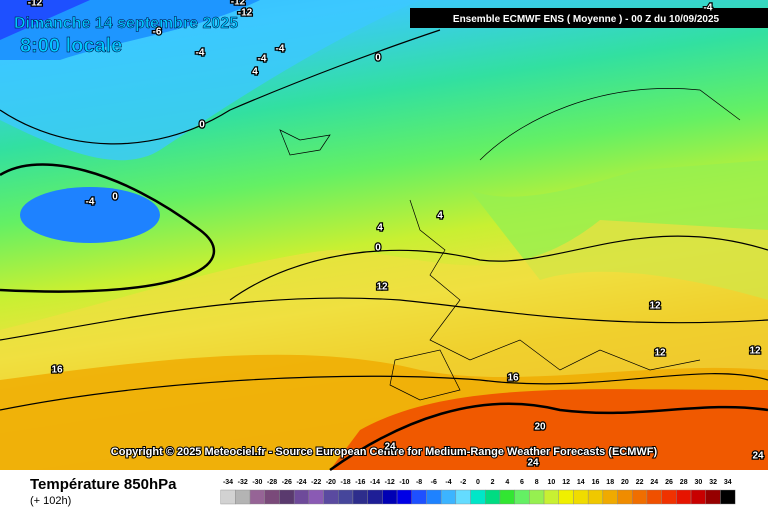  Describe the element at coordinates (699, 482) in the screenshot. I see `scale-tick-label: 30` at that location.